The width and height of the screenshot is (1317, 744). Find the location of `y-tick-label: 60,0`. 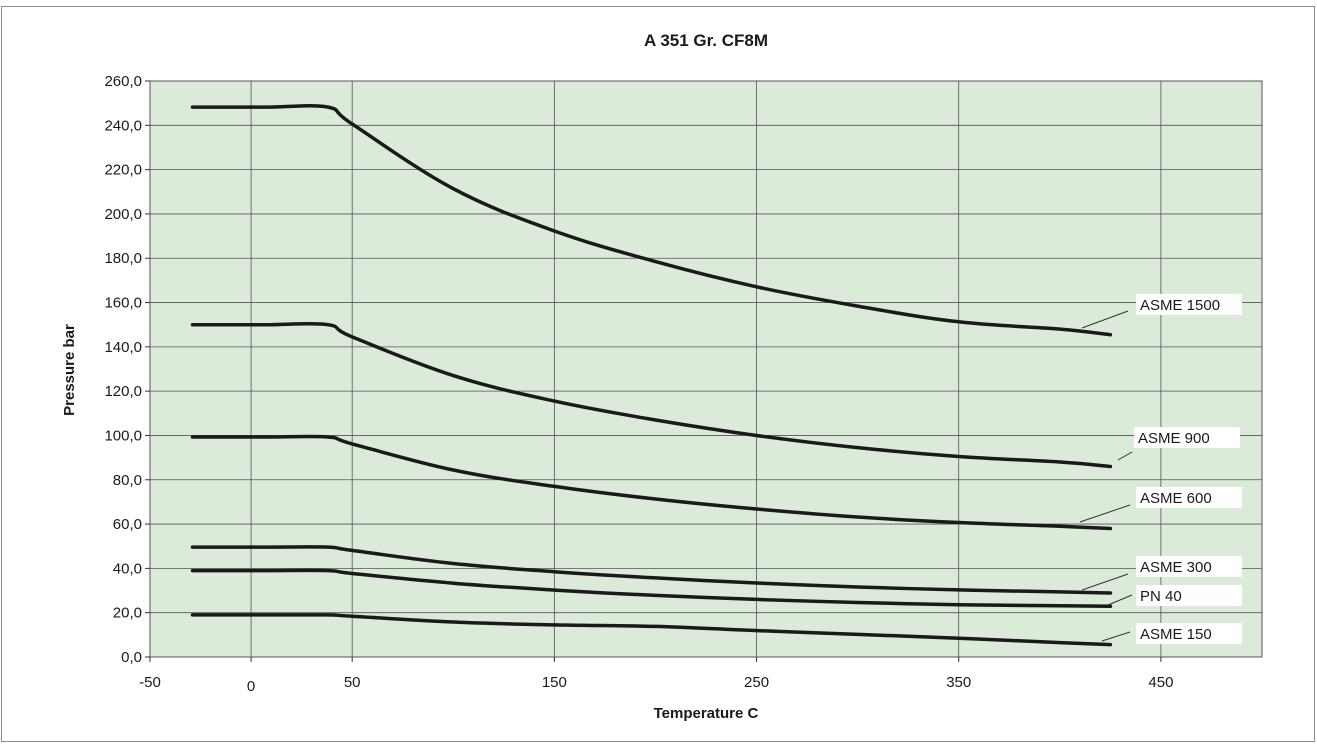

y-tick-label: 60,0 is located at coordinates (127, 524).